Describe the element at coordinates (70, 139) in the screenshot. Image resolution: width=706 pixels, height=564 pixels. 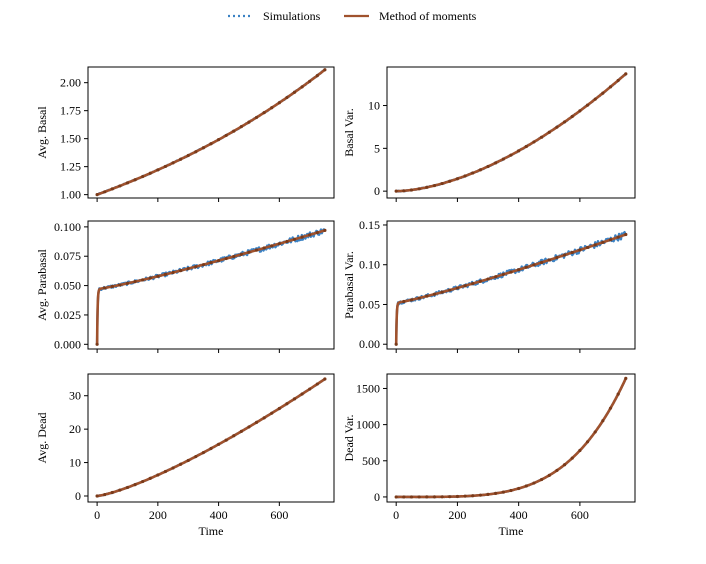
I see `avg-basal-ytick-label: 1.50` at that location.